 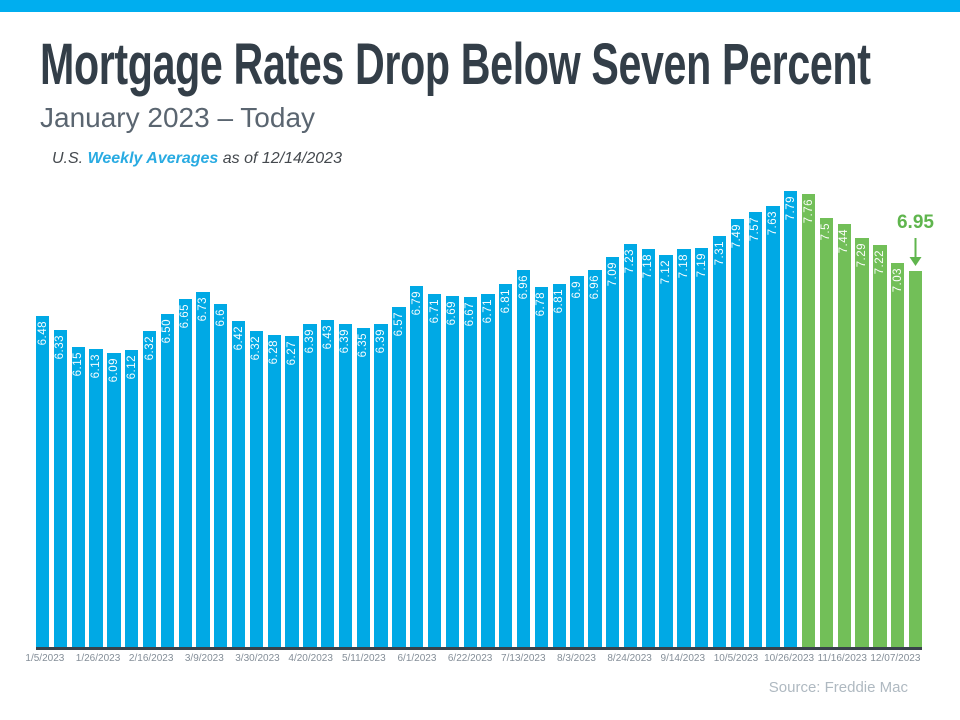 What do you see at coordinates (470, 314) in the screenshot?
I see `bar-value-label: 6.67` at bounding box center [470, 314].